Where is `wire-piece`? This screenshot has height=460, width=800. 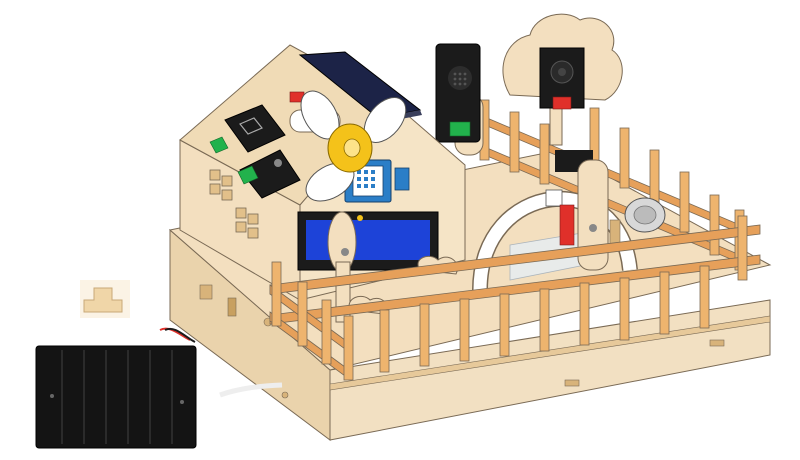
wire-piece is located at coordinates (251, 390).